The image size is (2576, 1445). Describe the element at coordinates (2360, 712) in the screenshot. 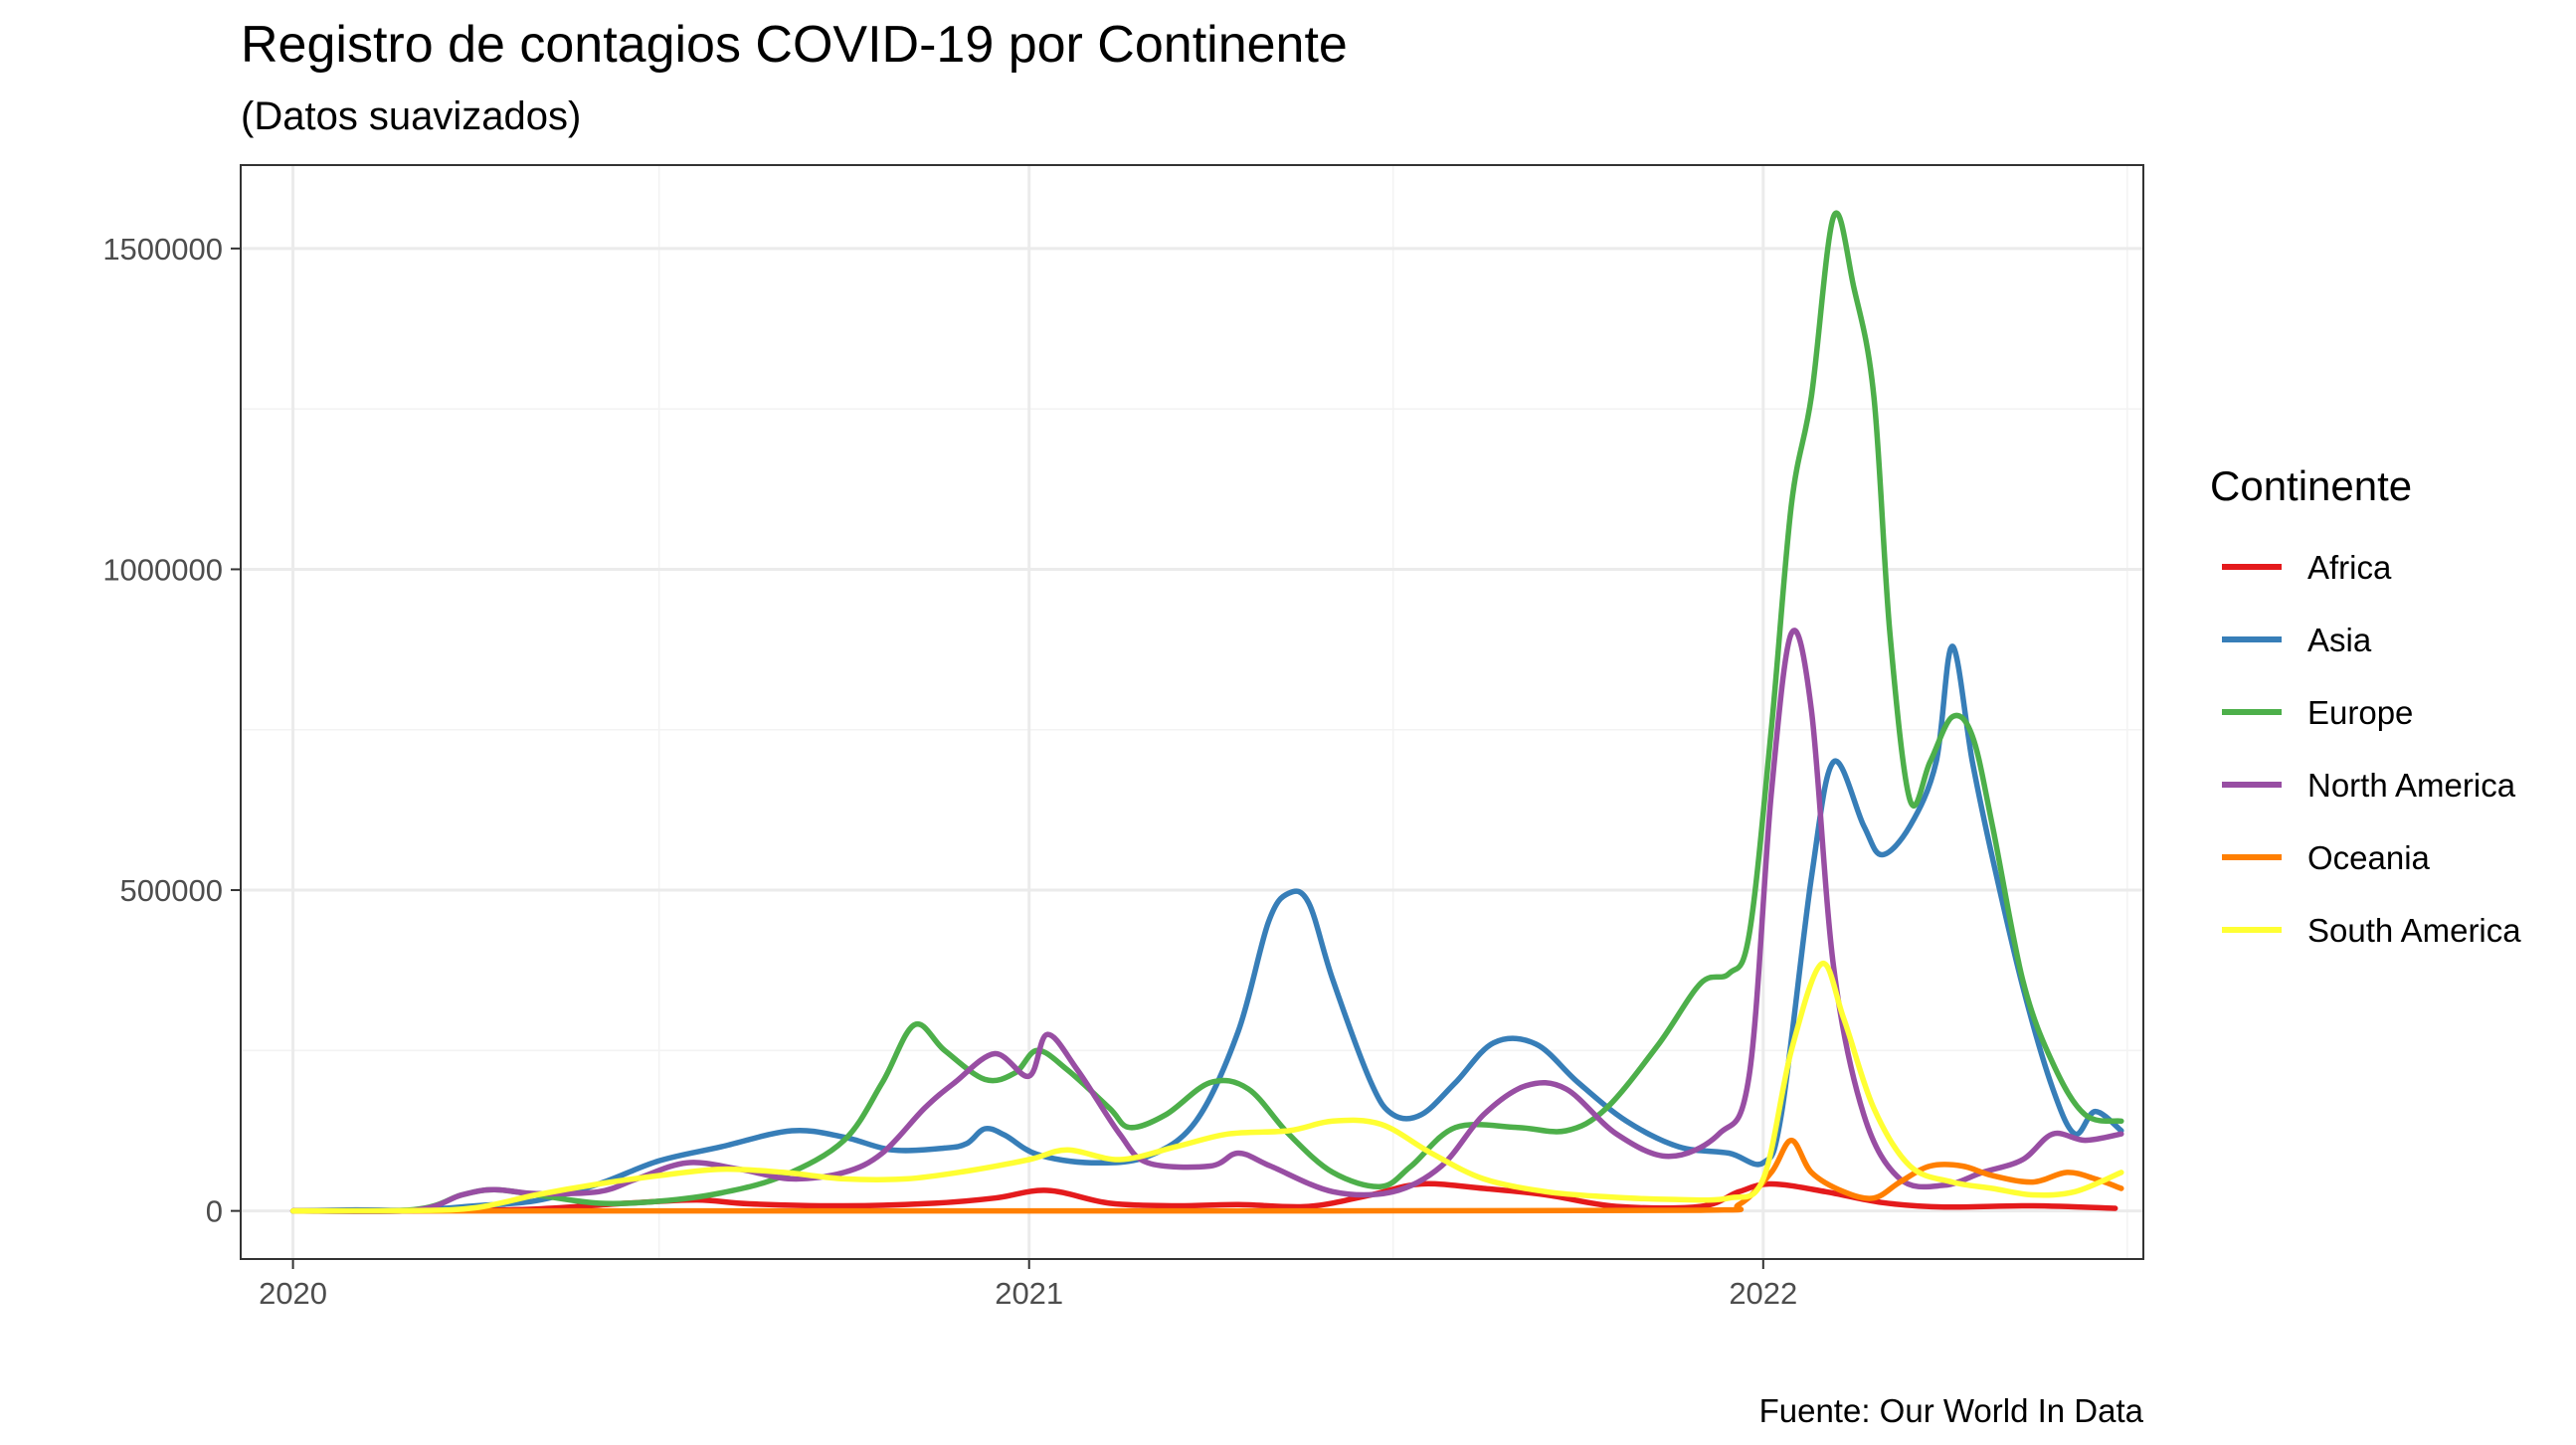

I see `legend-label-europe: Europe` at that location.